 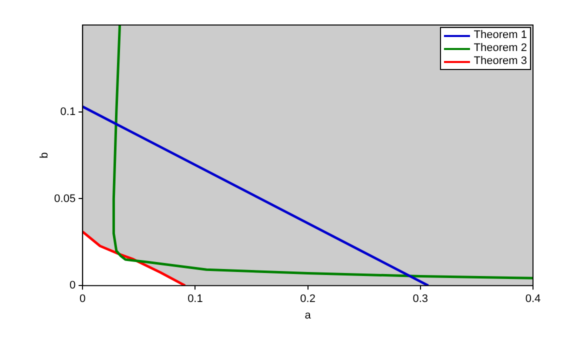 I want to click on x-tick-label: 0, so click(x=83, y=299).